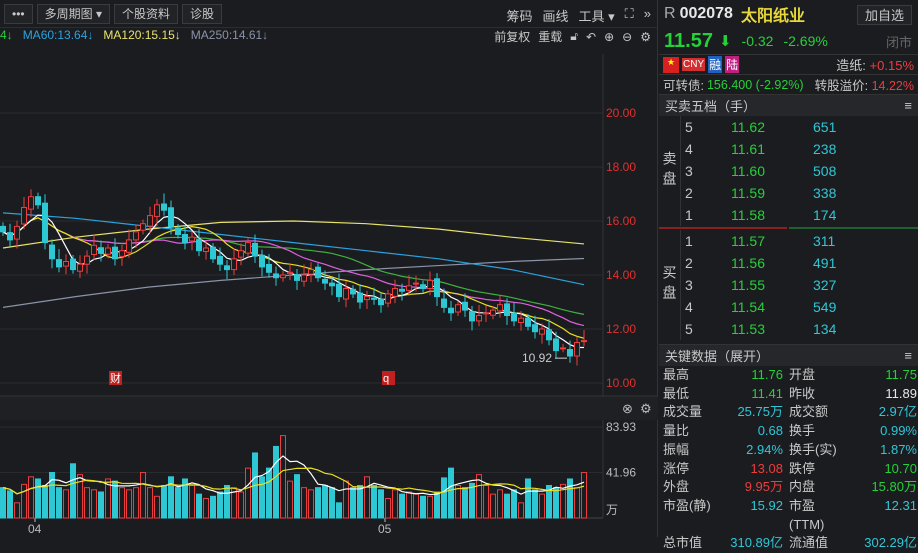 The height and width of the screenshot is (553, 918). Describe the element at coordinates (689, 127) in the screenshot. I see `level-number: 5` at that location.